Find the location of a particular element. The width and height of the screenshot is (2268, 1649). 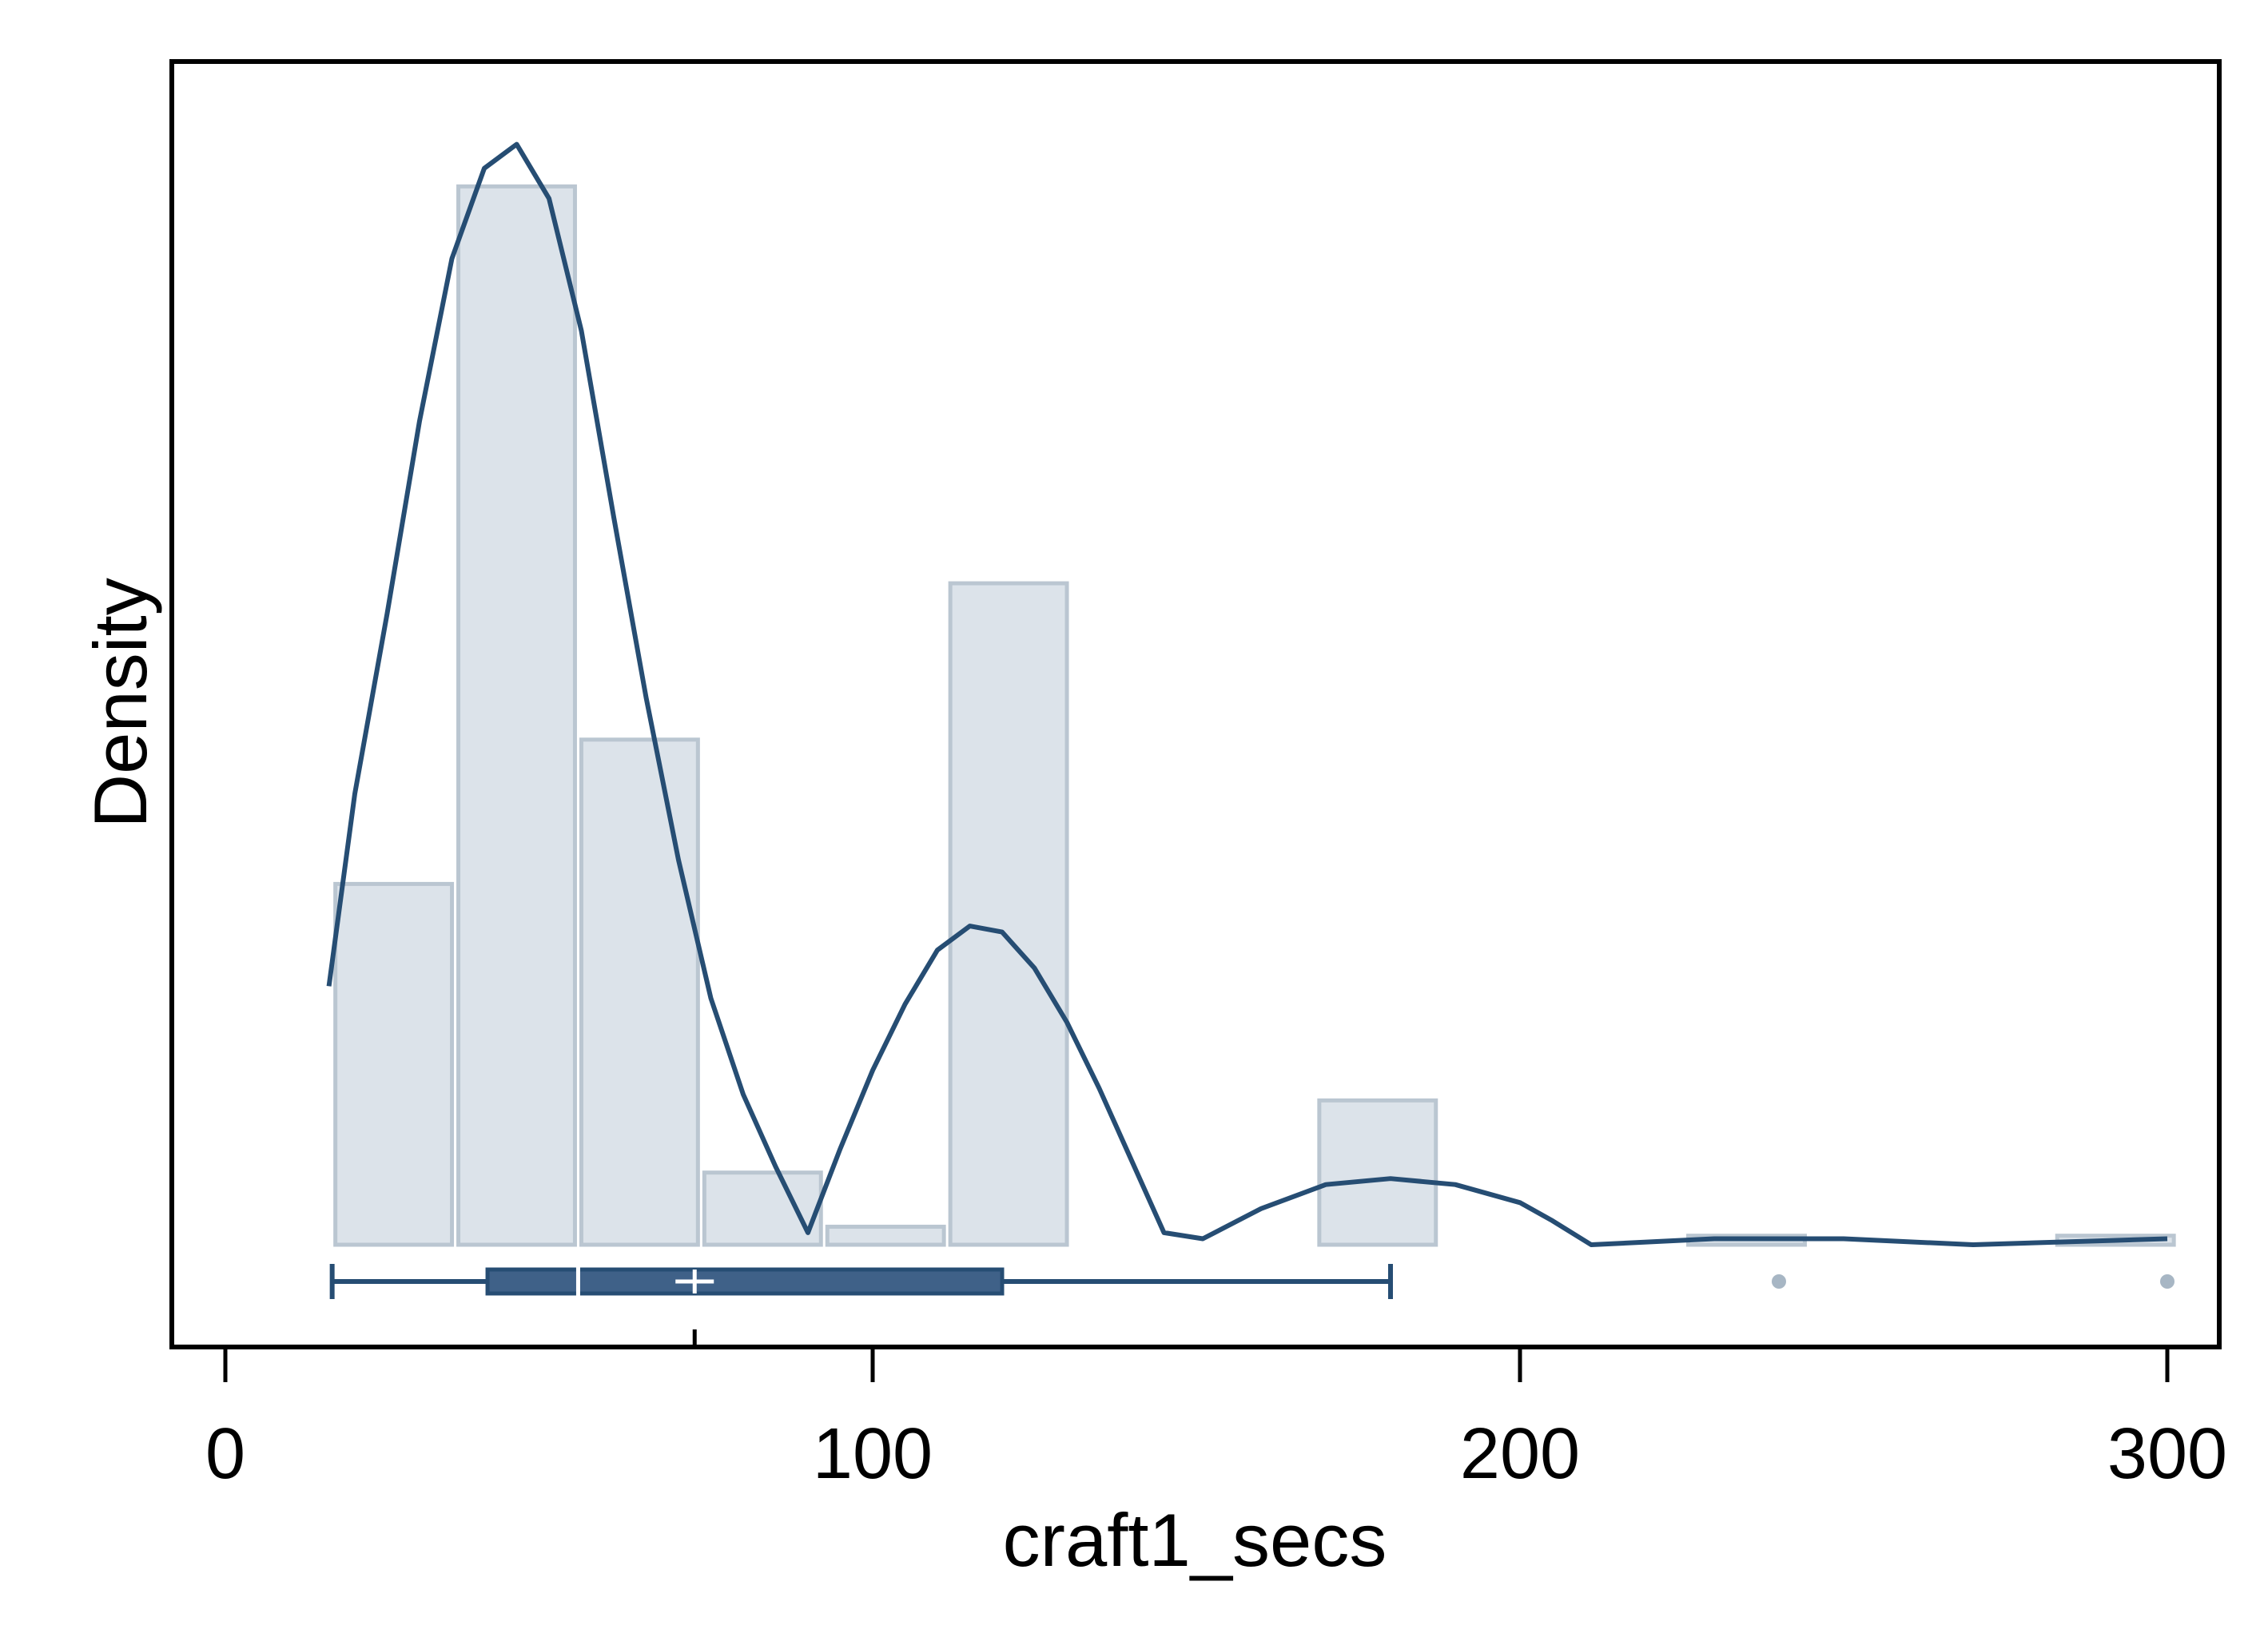

x-axis-title: craft1_secs is located at coordinates (1195, 1540).